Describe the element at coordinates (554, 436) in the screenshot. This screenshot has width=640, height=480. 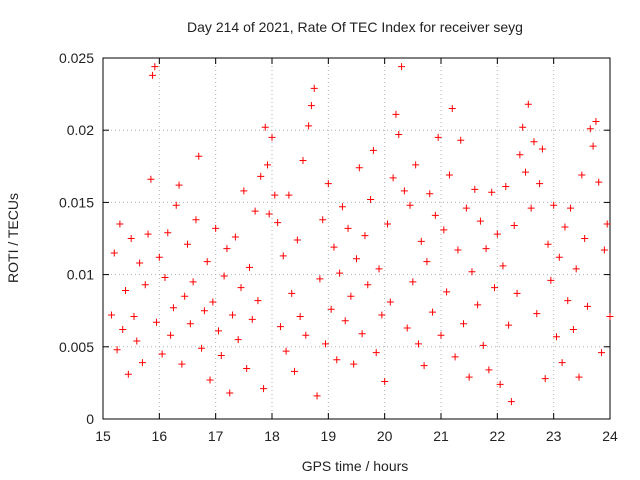
I see `x-tick-label: 23` at that location.